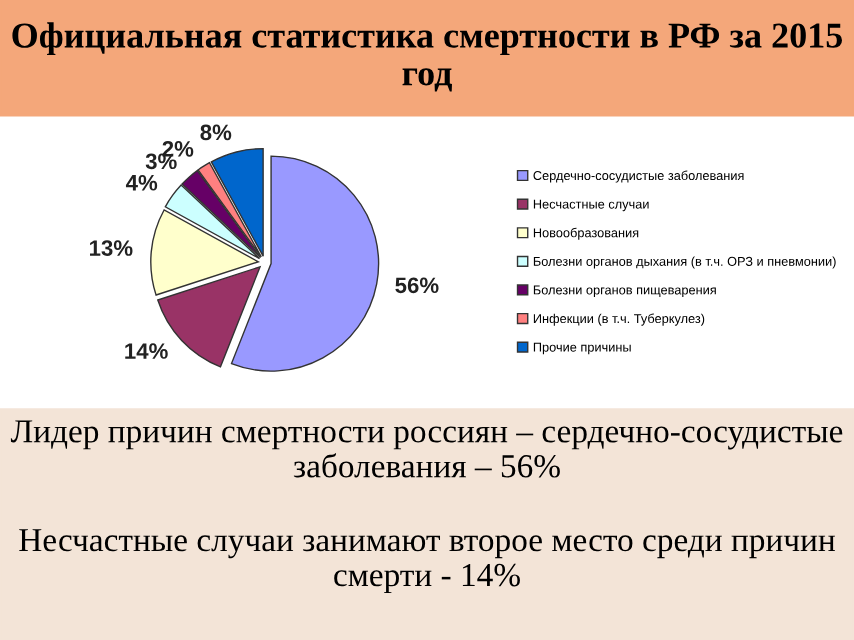 This screenshot has height=640, width=854. What do you see at coordinates (427, 561) in the screenshot?
I see `text: Несчастные случаи занимают второе место среди причин смерти - 14%` at bounding box center [427, 561].